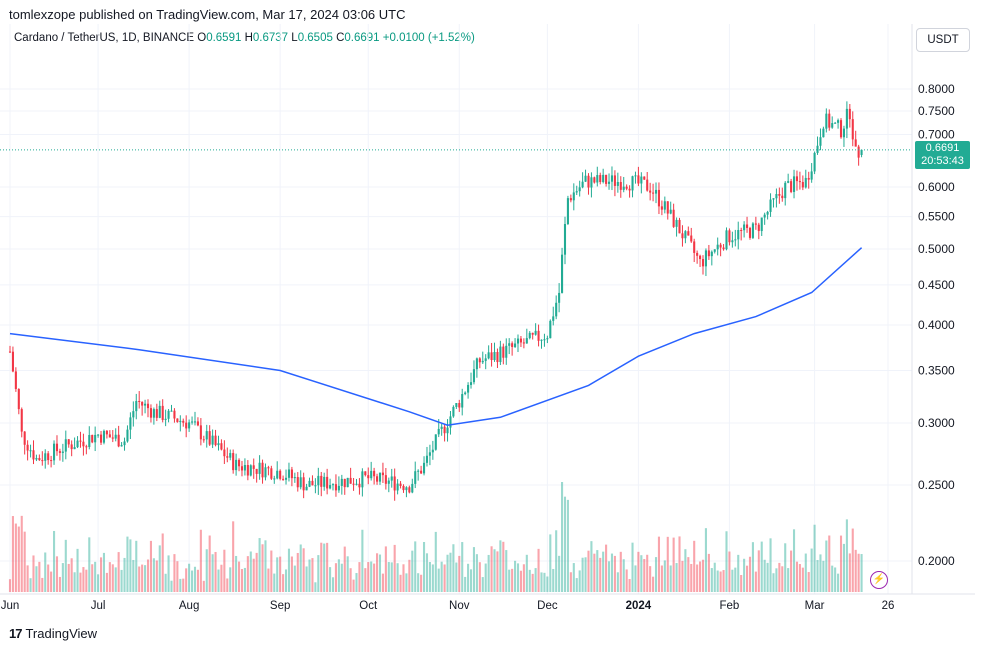 This screenshot has width=984, height=649. Describe the element at coordinates (459, 606) in the screenshot. I see `time-tick-label: Nov` at that location.